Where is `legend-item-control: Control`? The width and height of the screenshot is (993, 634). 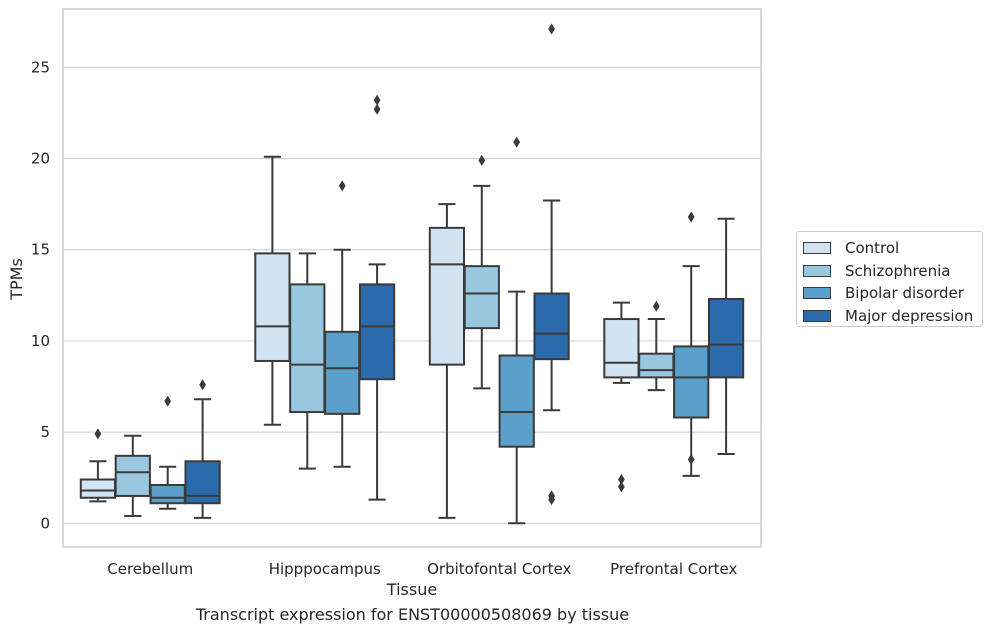
legend-item-control: Control is located at coordinates (892, 248).